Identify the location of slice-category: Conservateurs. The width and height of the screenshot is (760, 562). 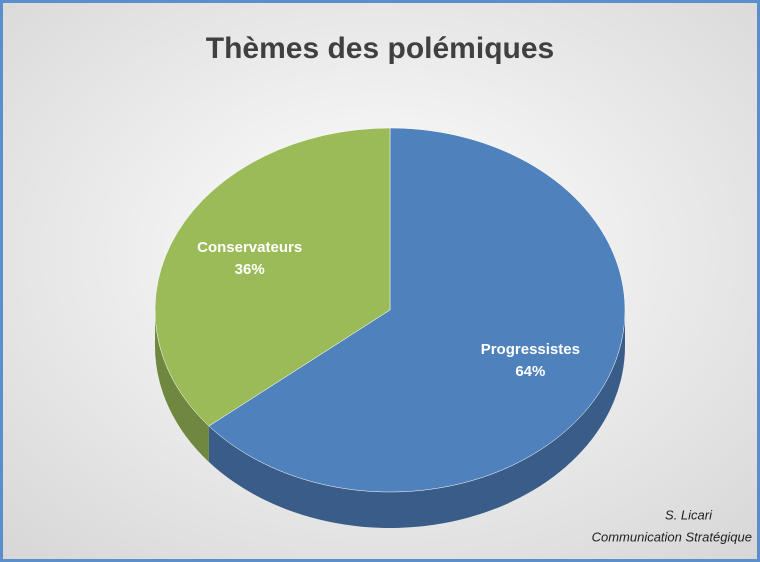
(249, 247).